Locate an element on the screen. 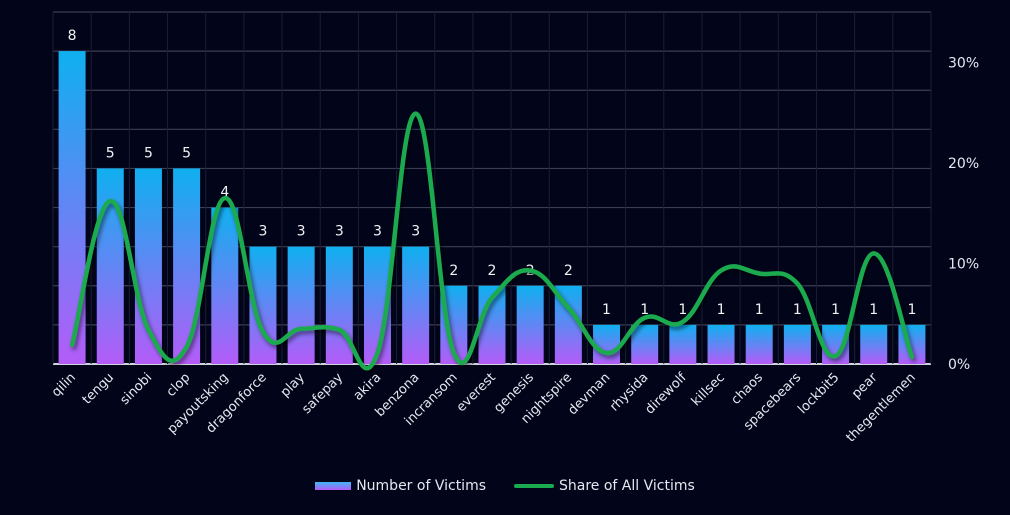  y2-tick-label: 30% is located at coordinates (963, 63).